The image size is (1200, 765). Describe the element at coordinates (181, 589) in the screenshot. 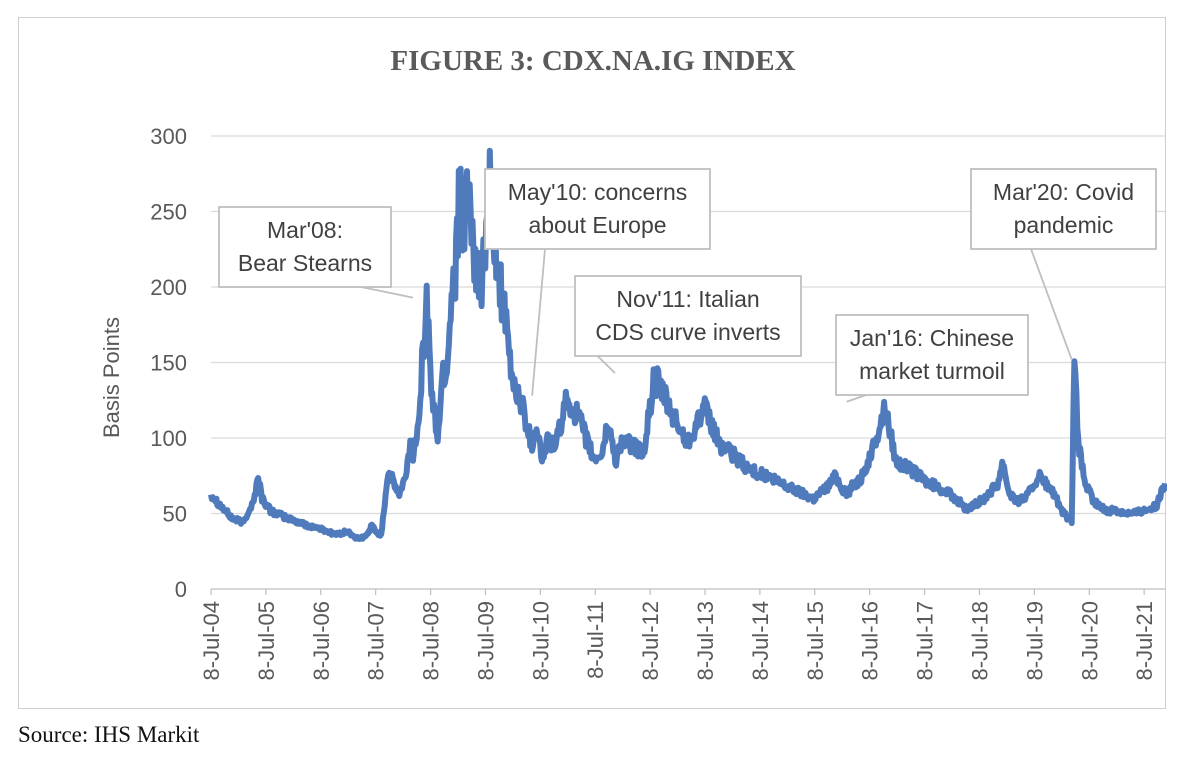

I see `y-tick-label: 0` at that location.